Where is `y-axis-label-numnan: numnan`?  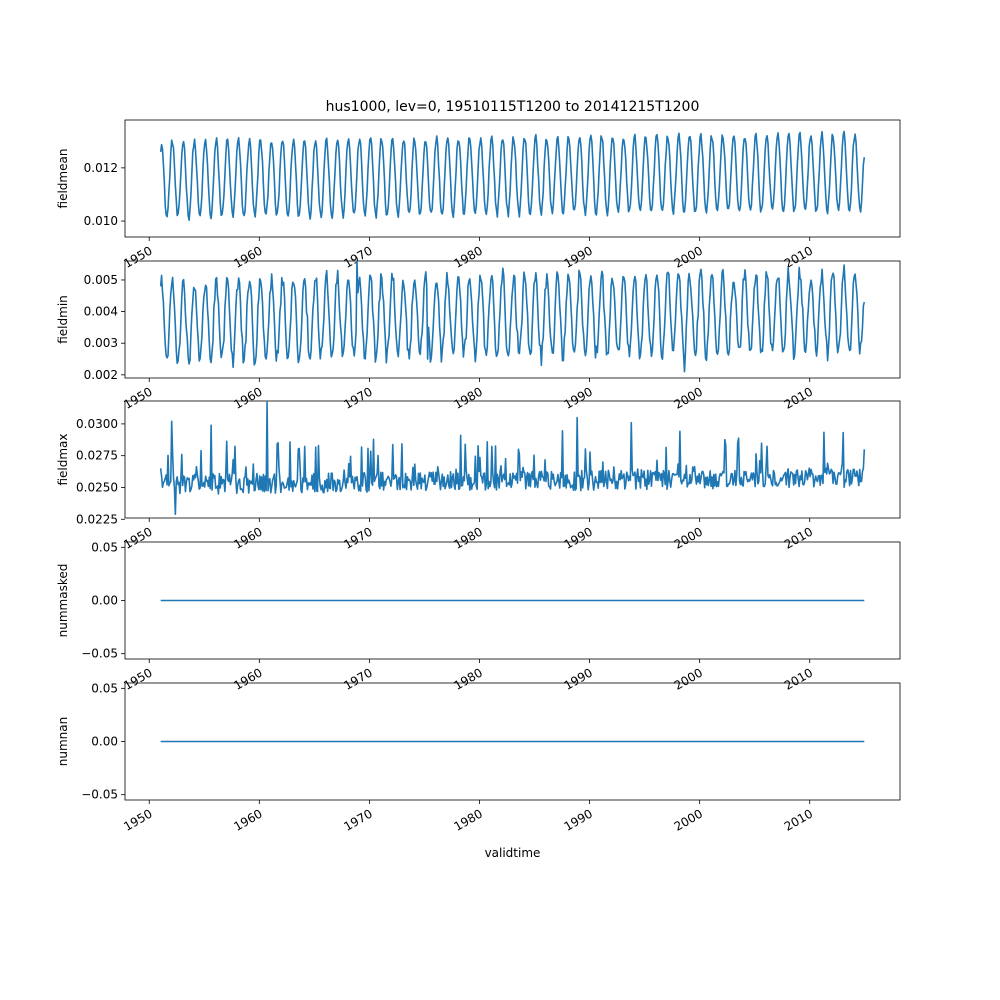 y-axis-label-numnan: numnan is located at coordinates (63, 741).